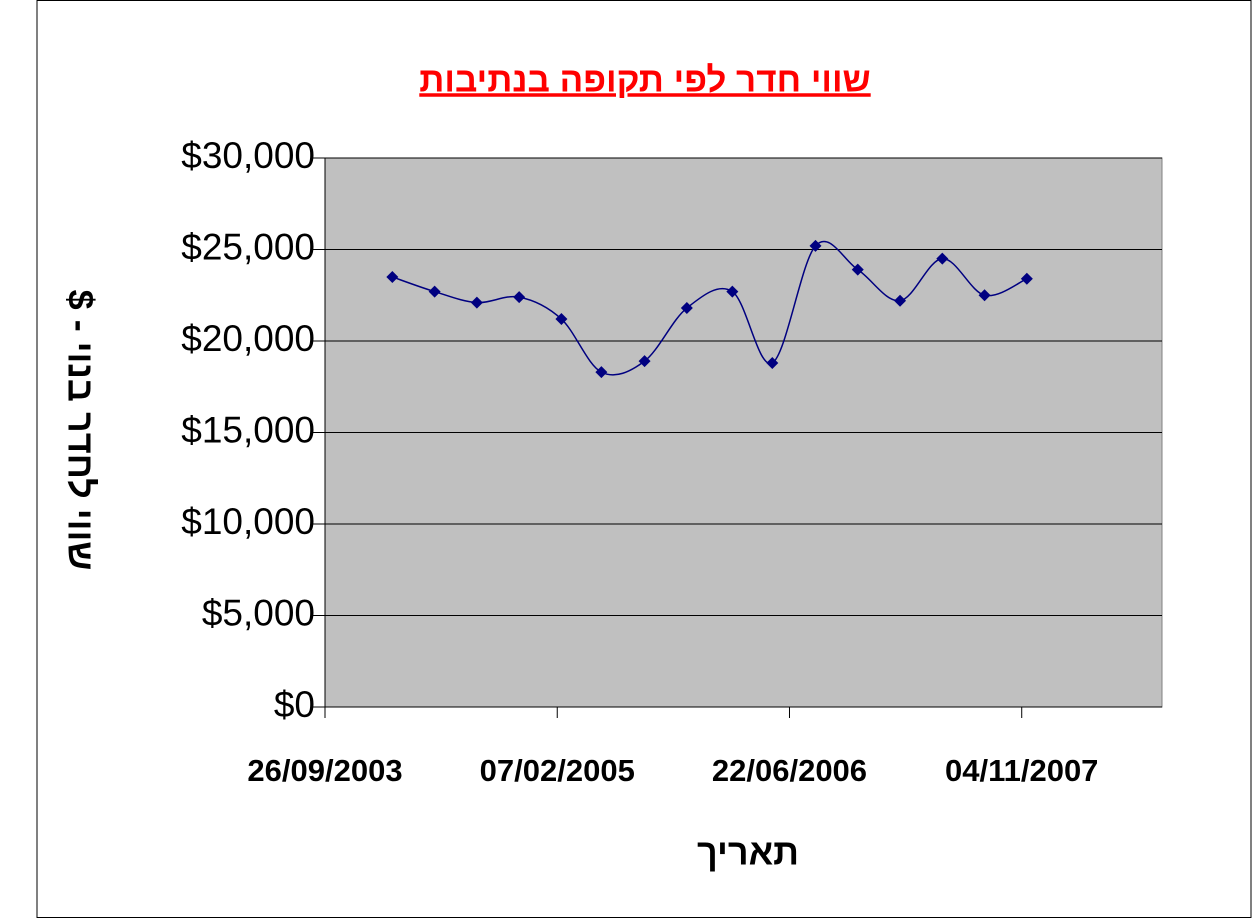 Image resolution: width=1252 pixels, height=918 pixels. Describe the element at coordinates (644, 79) in the screenshot. I see `chart-title: שווי חדר לפי תקופה בנתיבות` at that location.